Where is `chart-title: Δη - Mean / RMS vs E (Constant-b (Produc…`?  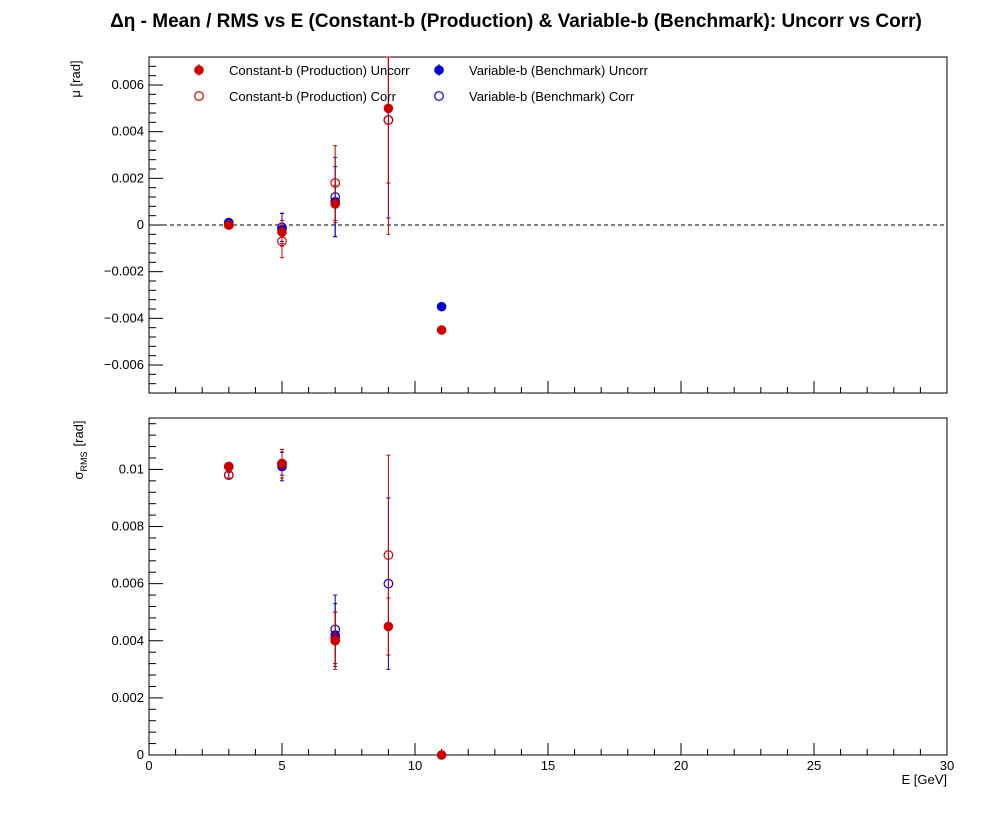
chart-title: Δη - Mean / RMS vs E (Constant-b (Produc… is located at coordinates (516, 21).